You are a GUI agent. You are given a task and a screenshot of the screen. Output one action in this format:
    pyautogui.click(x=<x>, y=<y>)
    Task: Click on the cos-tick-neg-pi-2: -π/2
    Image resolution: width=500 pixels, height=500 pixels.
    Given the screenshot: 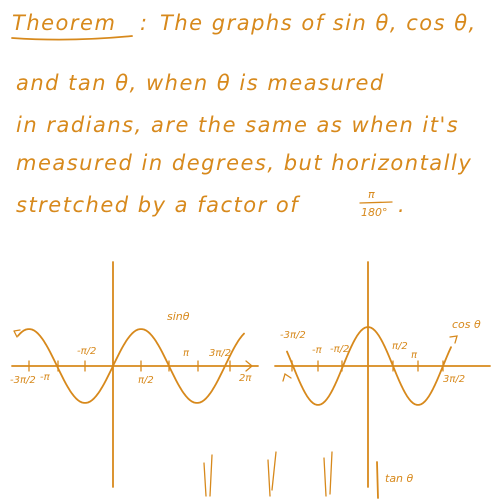 What is the action you would take?
    pyautogui.click(x=339, y=349)
    